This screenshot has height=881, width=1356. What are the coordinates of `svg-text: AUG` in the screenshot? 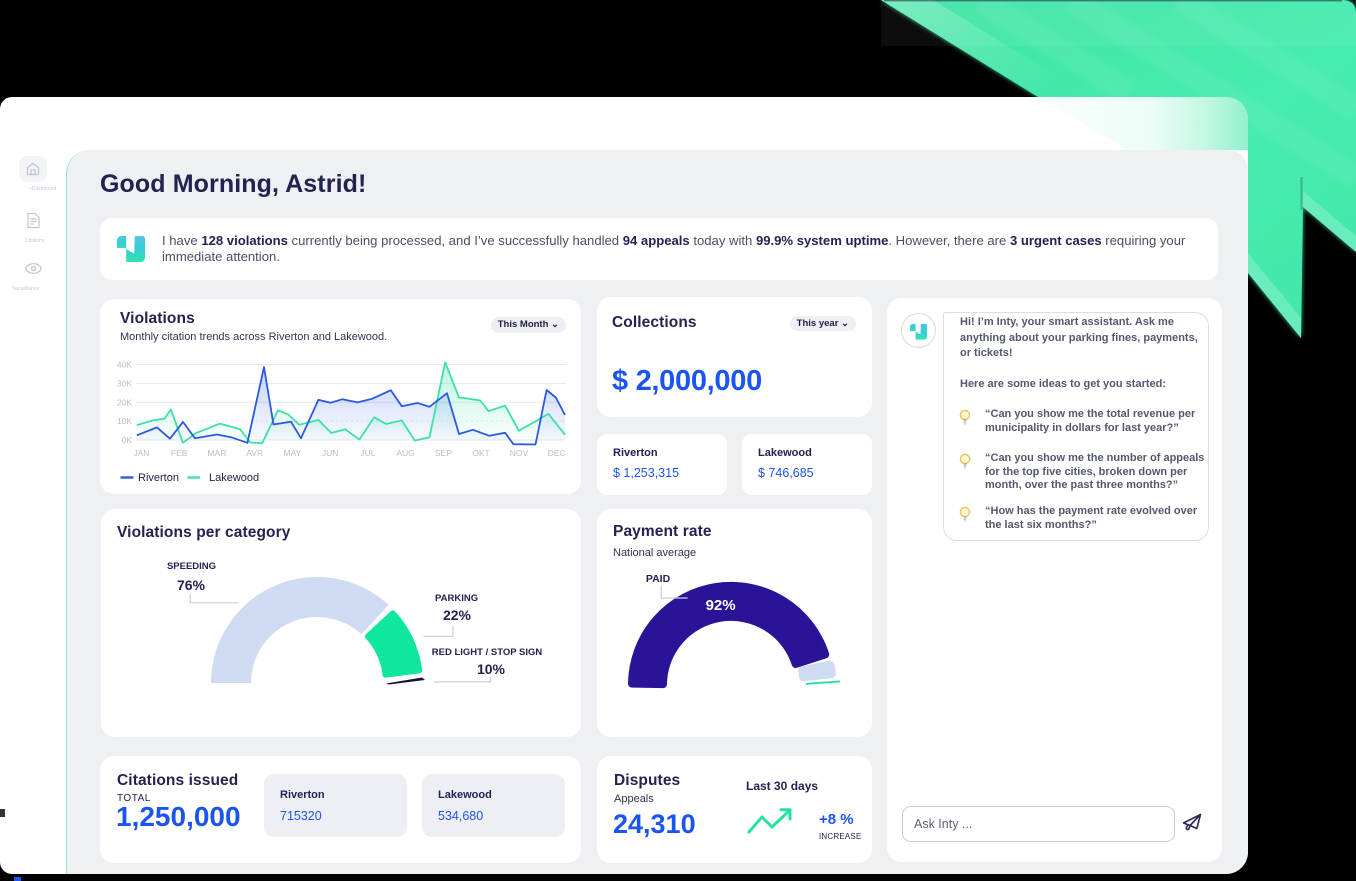 It's located at (405, 453).